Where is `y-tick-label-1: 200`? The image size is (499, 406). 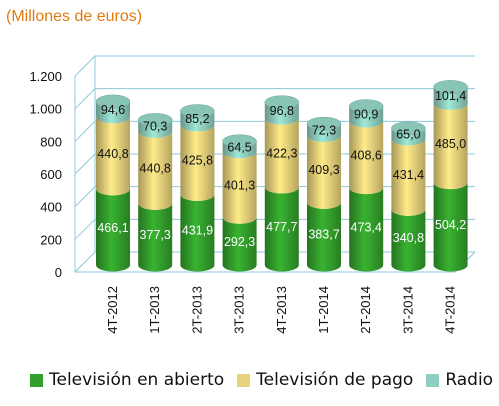 y-tick-label-1: 200 is located at coordinates (51, 239).